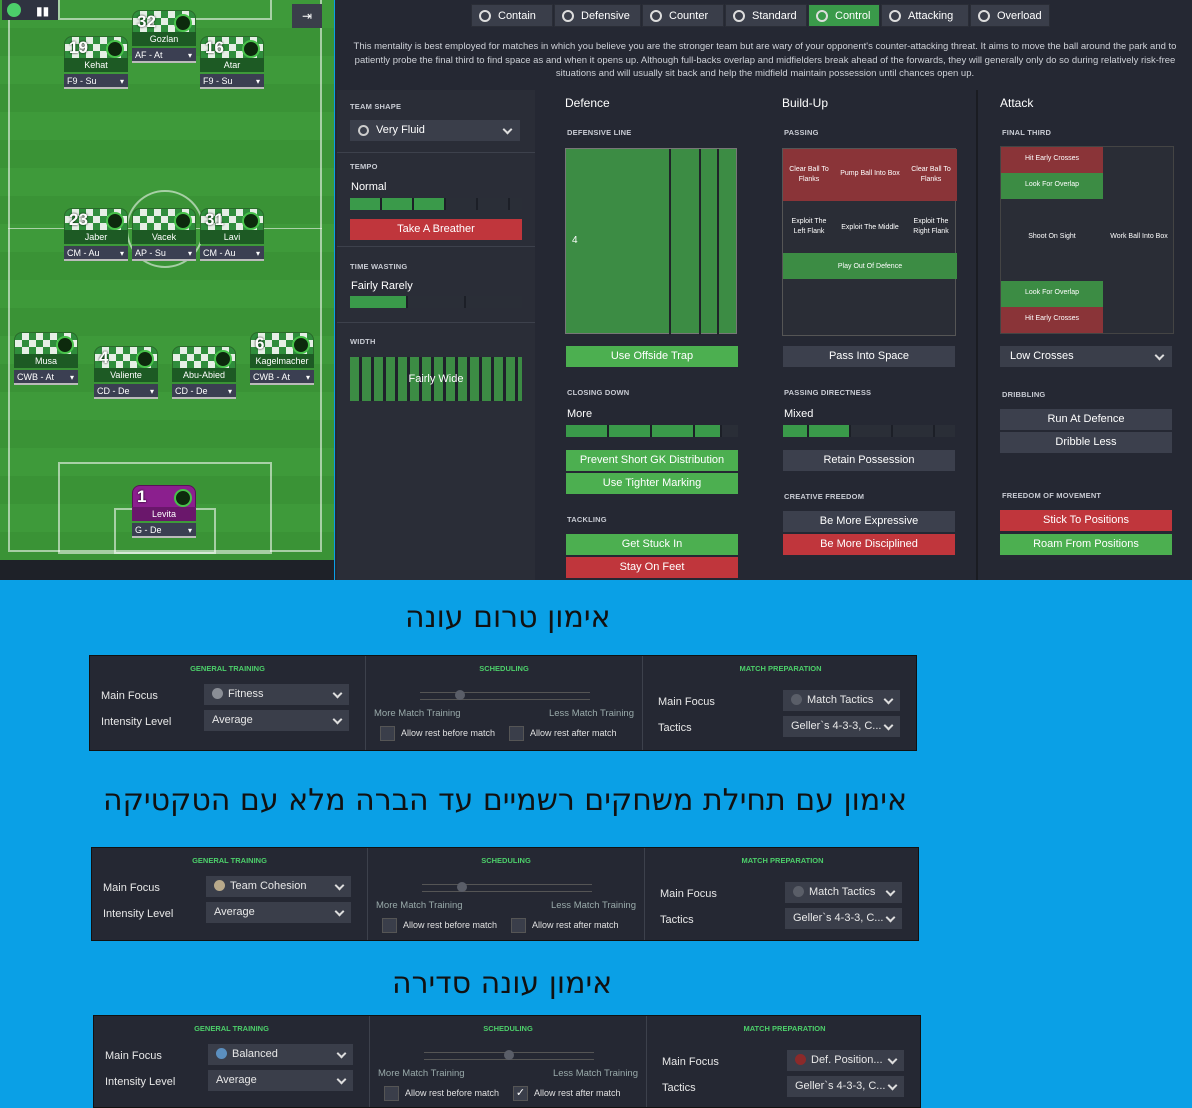  Describe the element at coordinates (46, 360) in the screenshot. I see `player-card: Musa CWB - At` at that location.